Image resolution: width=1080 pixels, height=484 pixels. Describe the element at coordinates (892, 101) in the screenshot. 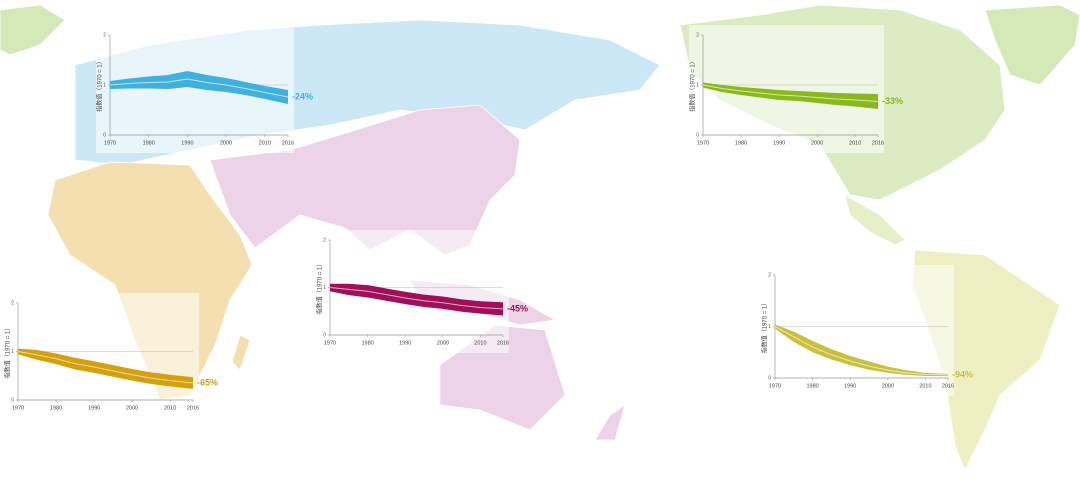

I see `change-annotation: -33%` at that location.